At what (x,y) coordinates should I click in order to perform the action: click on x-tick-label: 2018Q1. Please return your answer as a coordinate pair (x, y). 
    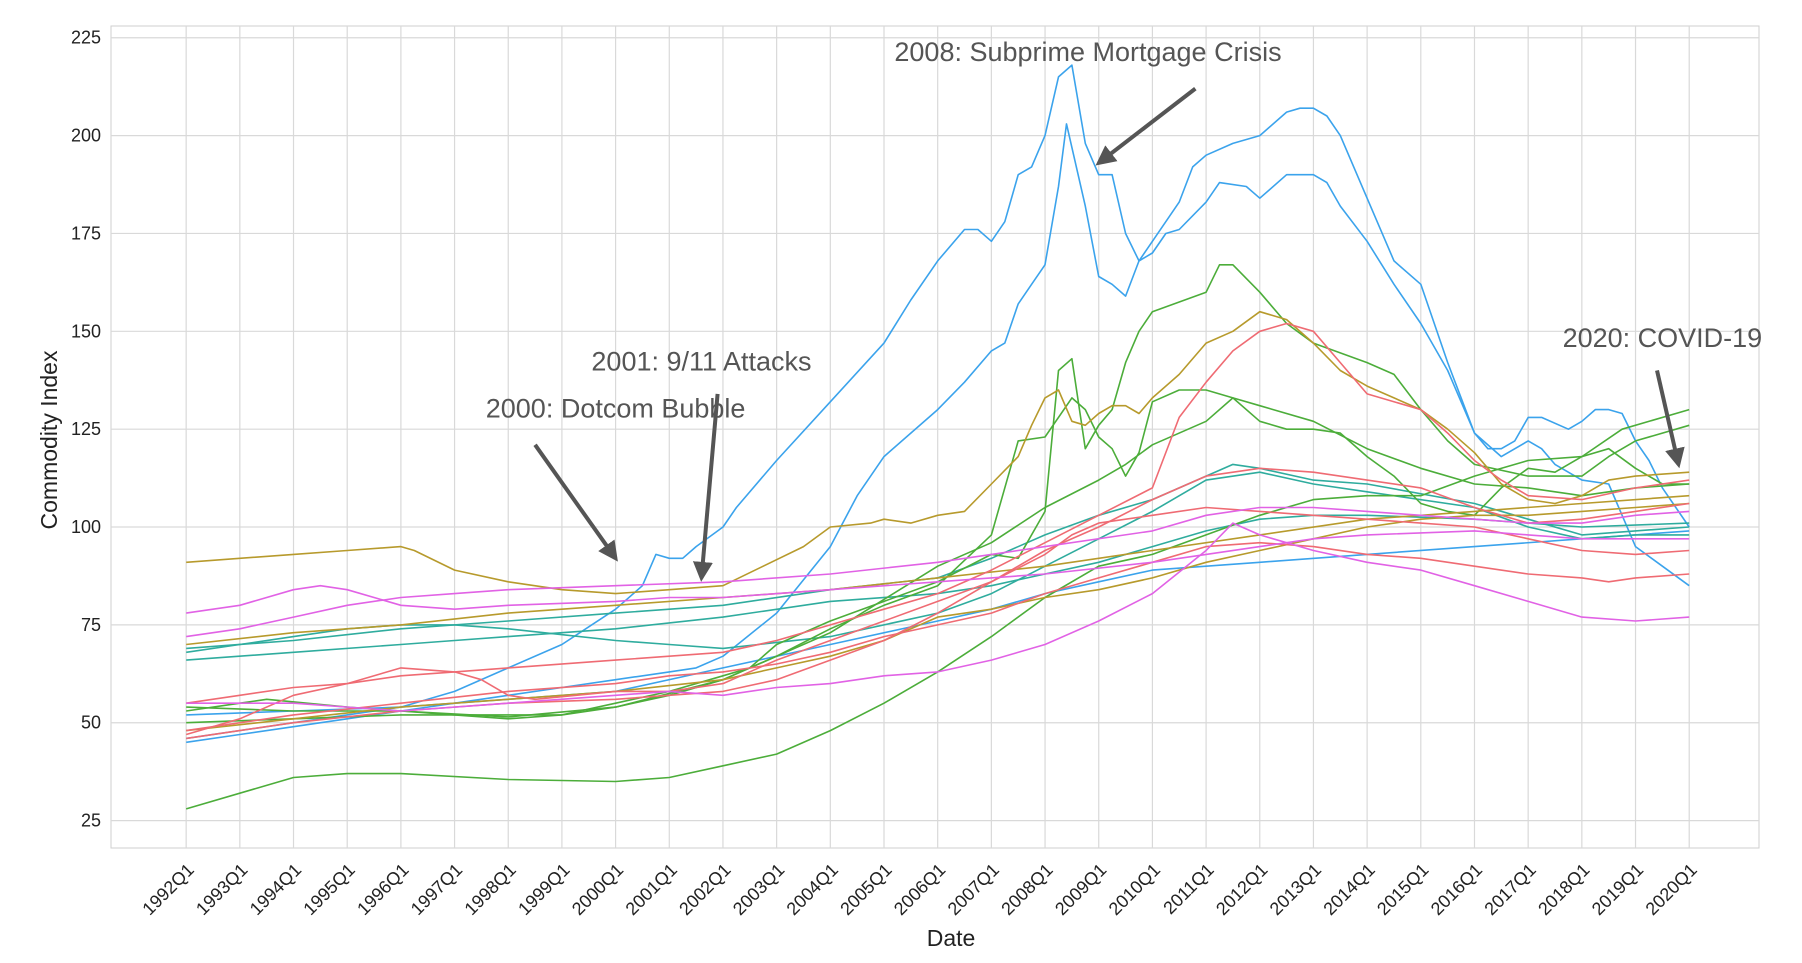
    Looking at the image, I should click on (1563, 889).